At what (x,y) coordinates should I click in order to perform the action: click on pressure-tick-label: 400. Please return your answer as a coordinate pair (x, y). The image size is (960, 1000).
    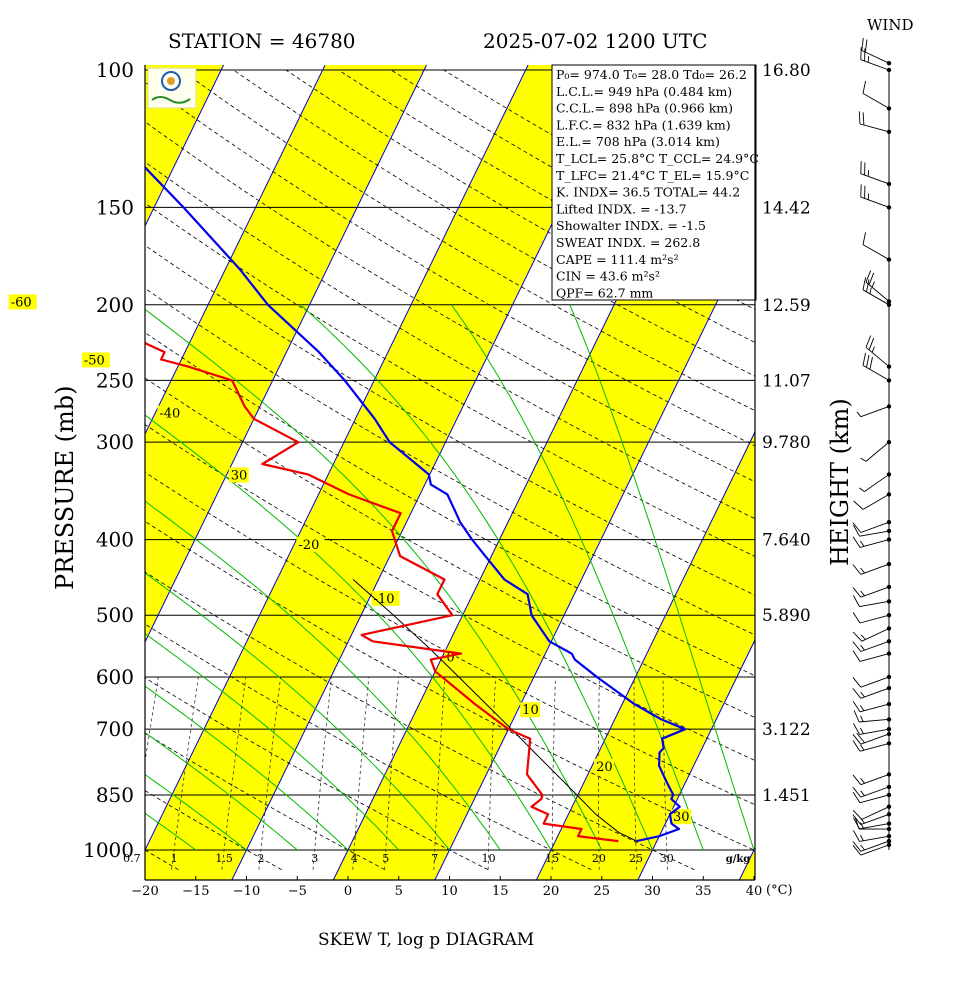
    Looking at the image, I should click on (115, 540).